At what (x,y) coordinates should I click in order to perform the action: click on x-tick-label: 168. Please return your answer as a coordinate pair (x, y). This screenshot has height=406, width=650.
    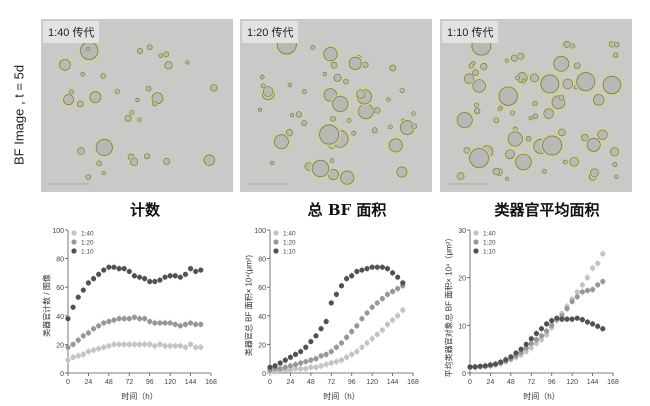
    Looking at the image, I should click on (613, 382).